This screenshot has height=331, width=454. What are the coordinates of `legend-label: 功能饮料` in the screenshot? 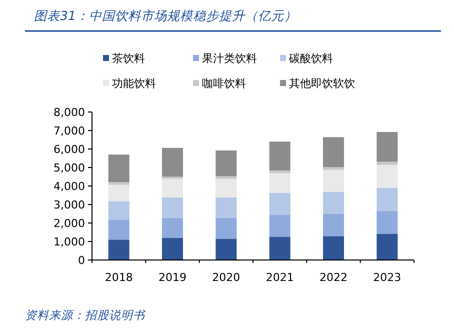 It's located at (134, 83).